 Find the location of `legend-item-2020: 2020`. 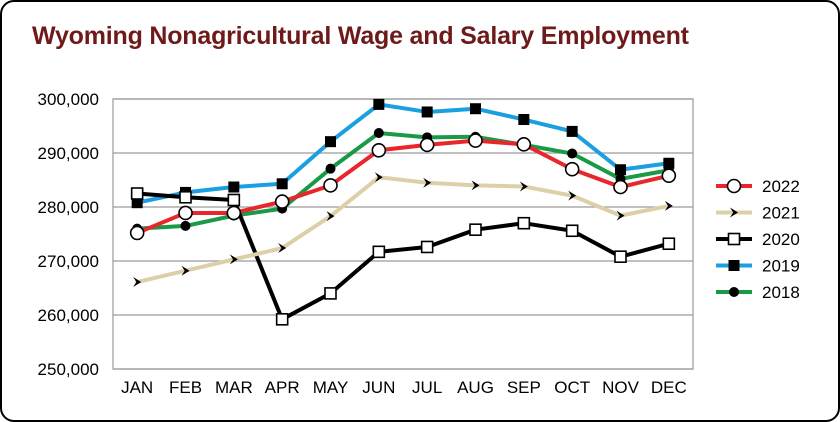

legend-item-2020: 2020 is located at coordinates (758, 239).